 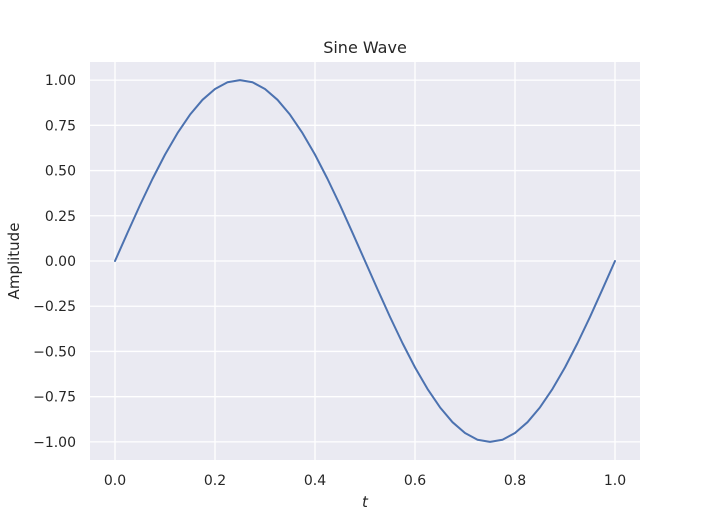 What do you see at coordinates (365, 47) in the screenshot?
I see `chart-title: Sine Wave` at bounding box center [365, 47].